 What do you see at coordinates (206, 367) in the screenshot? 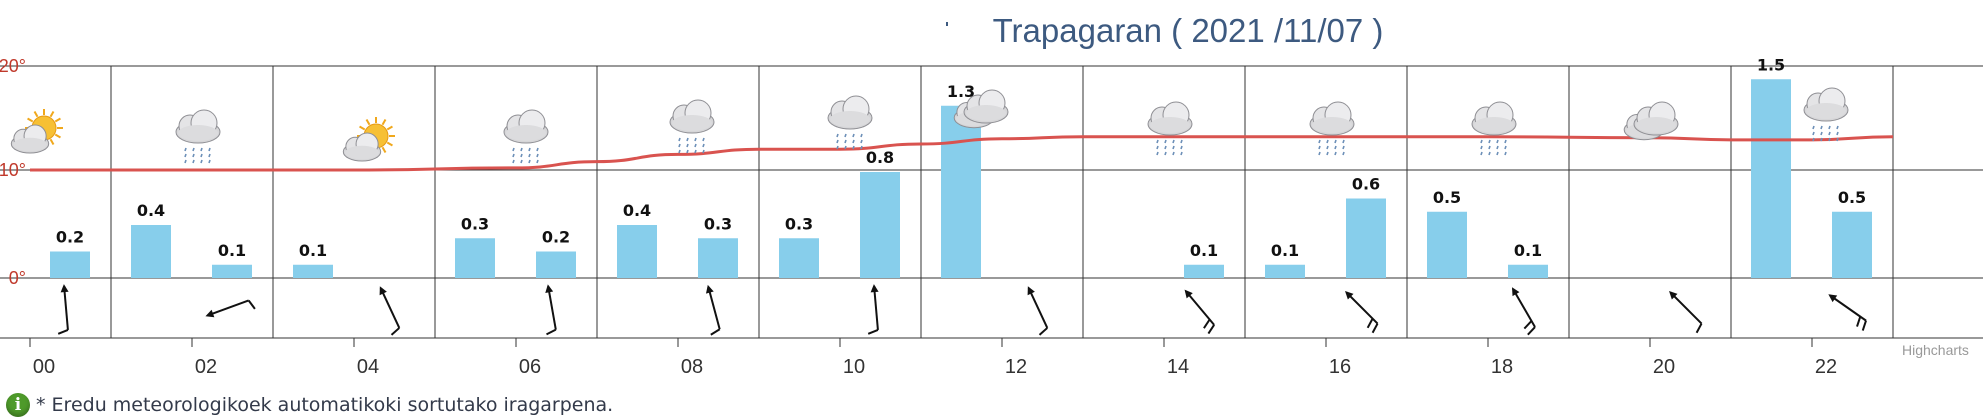
I see `x-tick-label: 02` at bounding box center [206, 367].